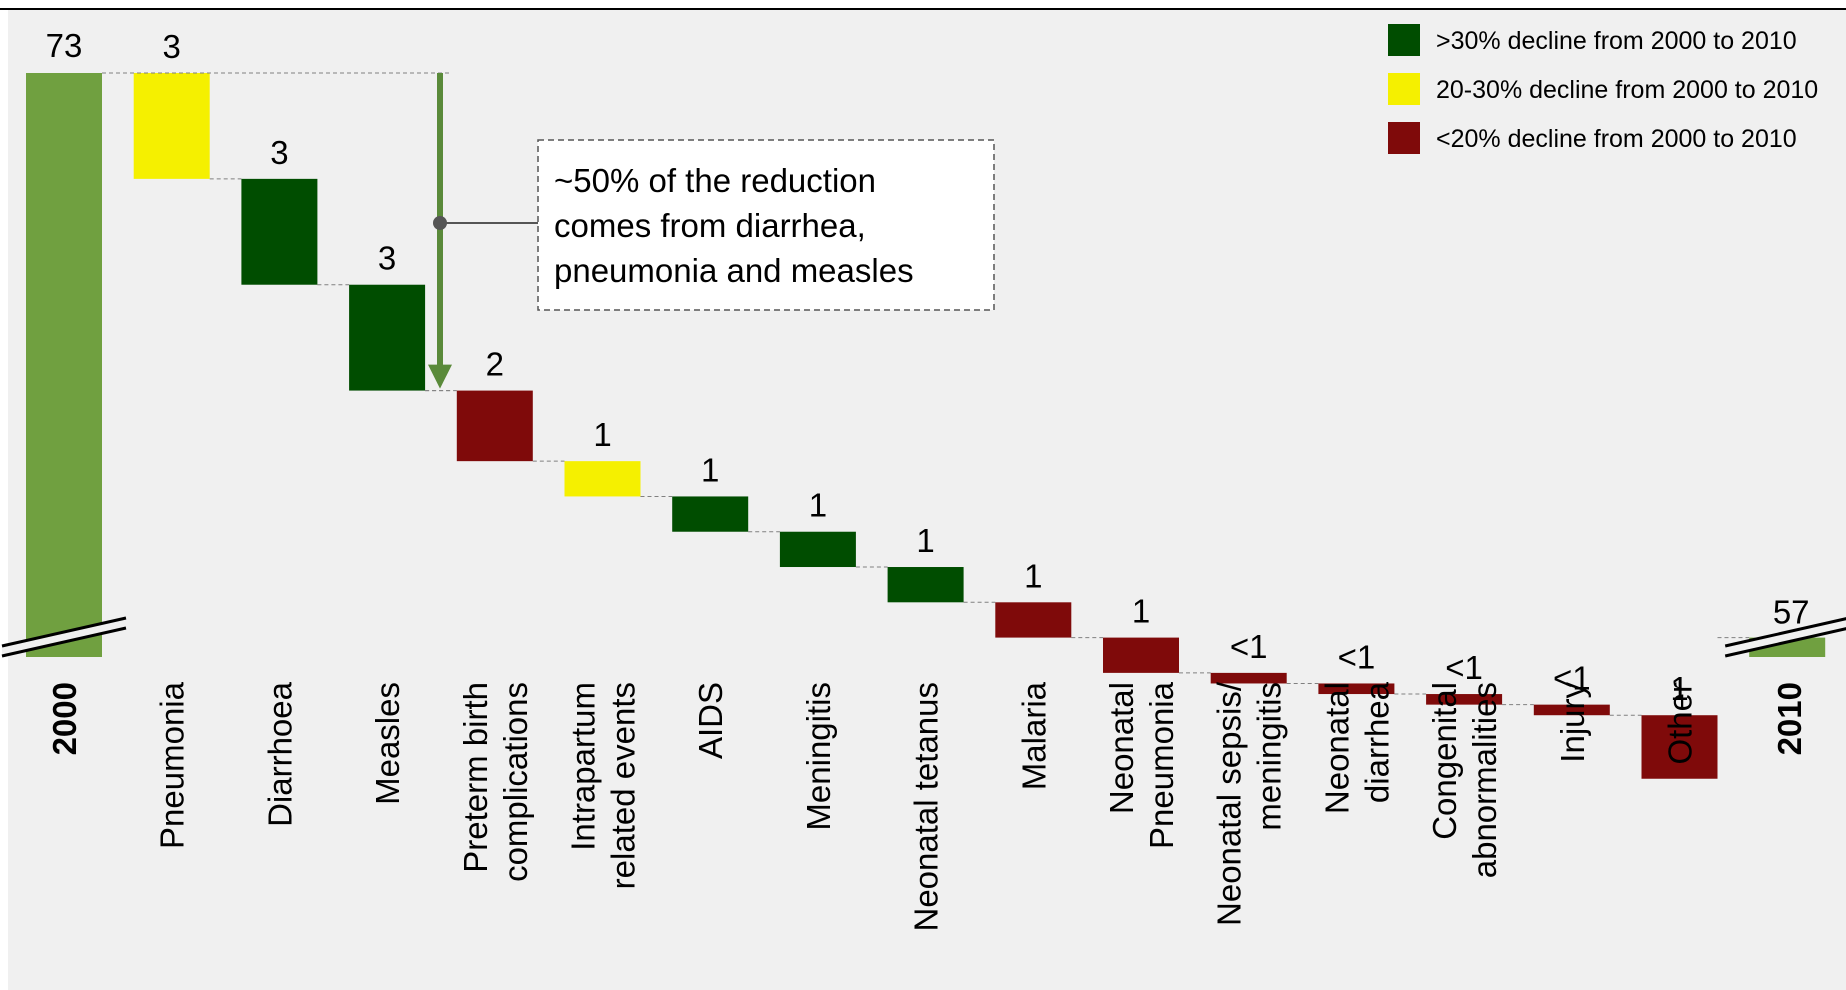 The height and width of the screenshot is (990, 1846). Describe the element at coordinates (1141, 655) in the screenshot. I see `bar-neonatal-pneumonia` at that location.